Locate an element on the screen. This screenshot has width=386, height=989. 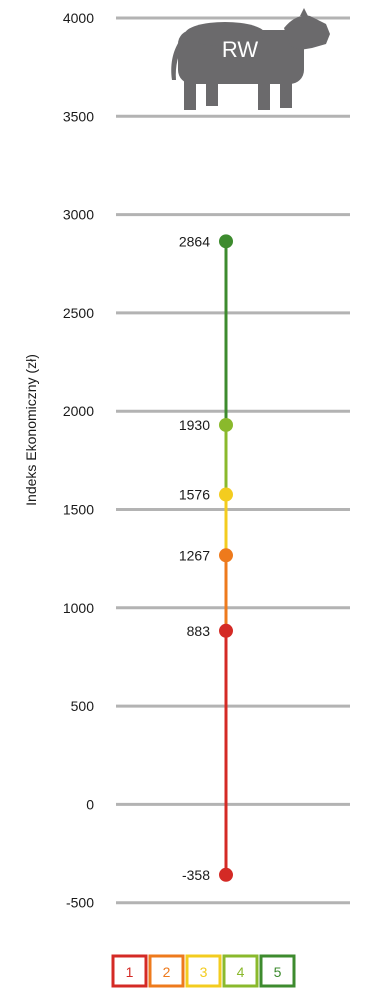
legend-label: 4 is located at coordinates (241, 972).